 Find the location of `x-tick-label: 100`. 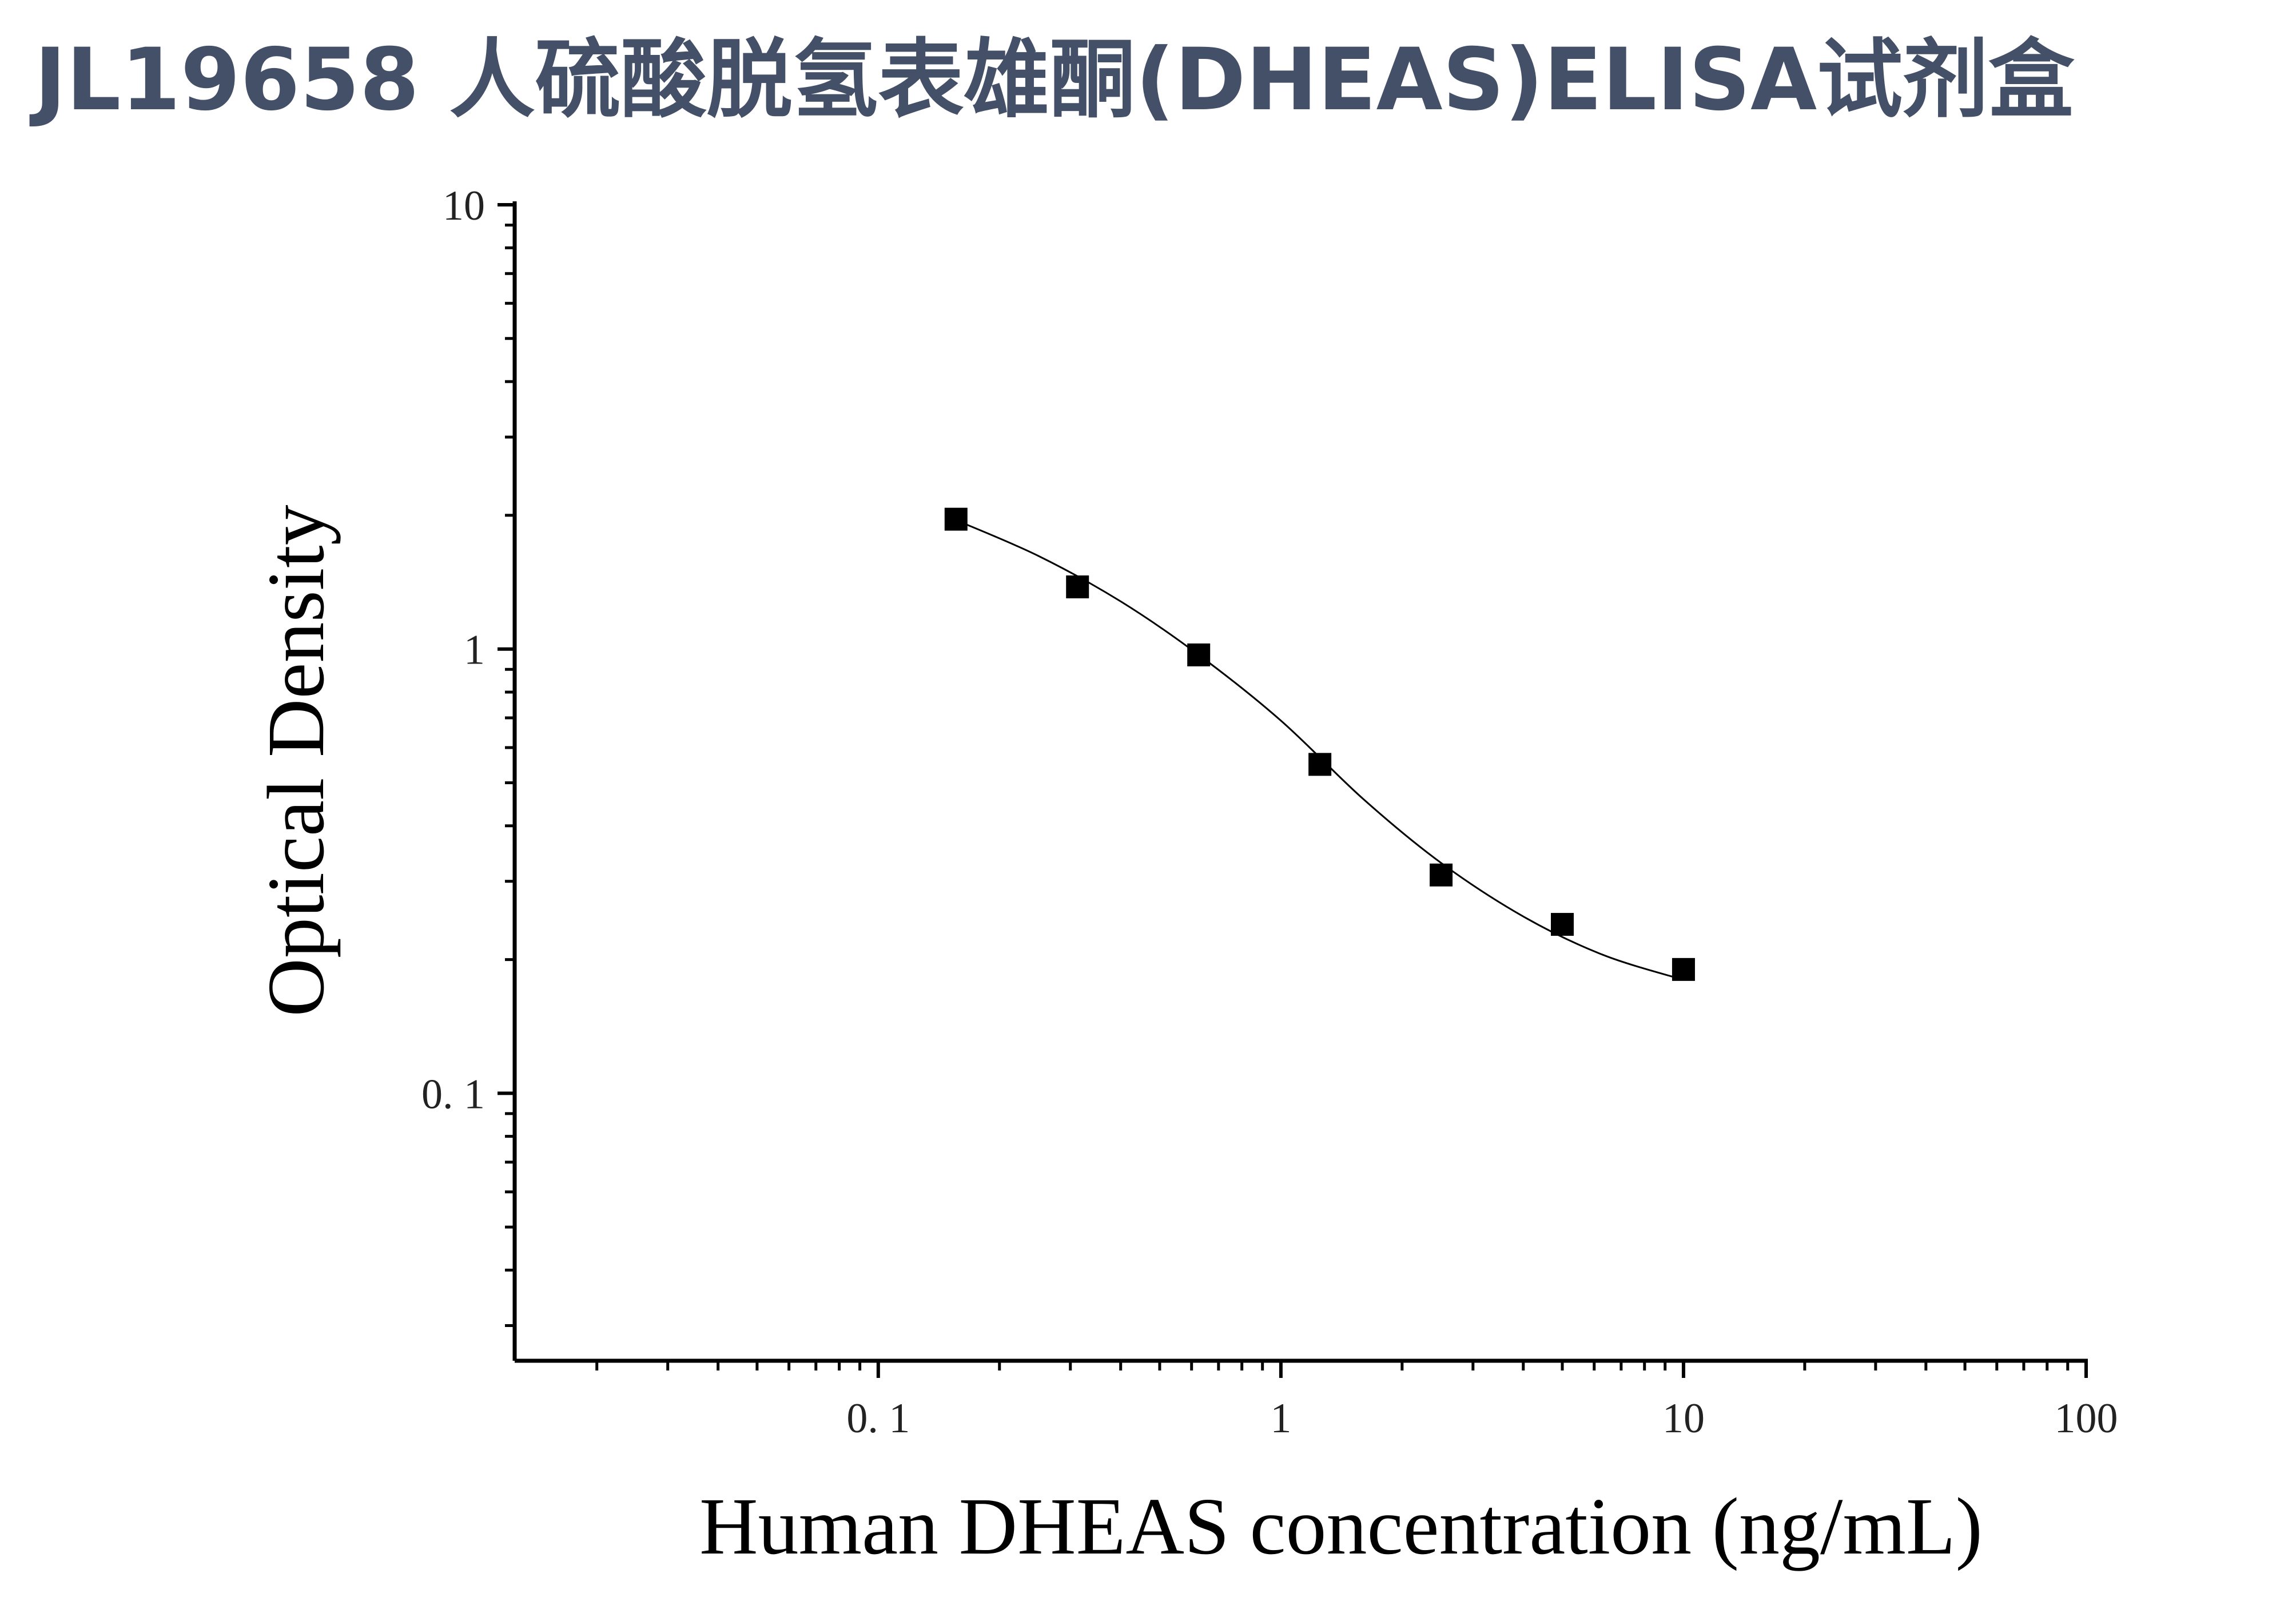

x-tick-label: 100 is located at coordinates (2086, 1418).